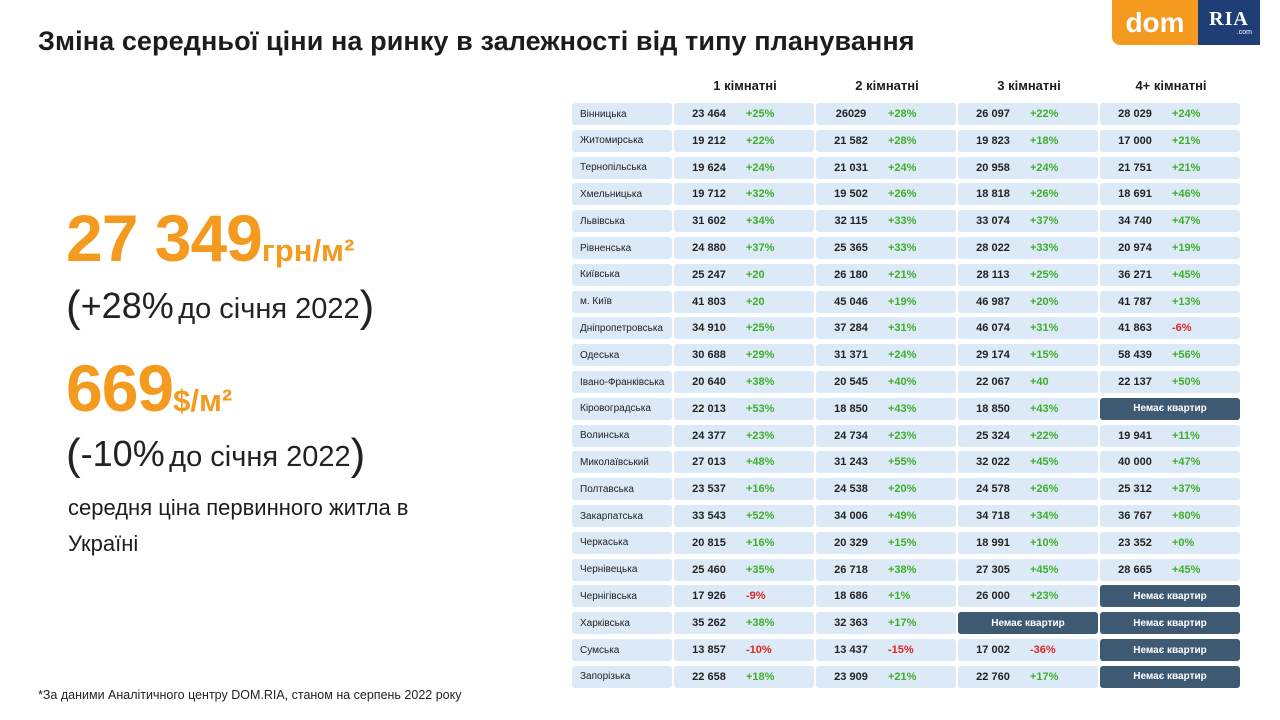  I want to click on price-cell: 22 658 +18%, so click(744, 676).